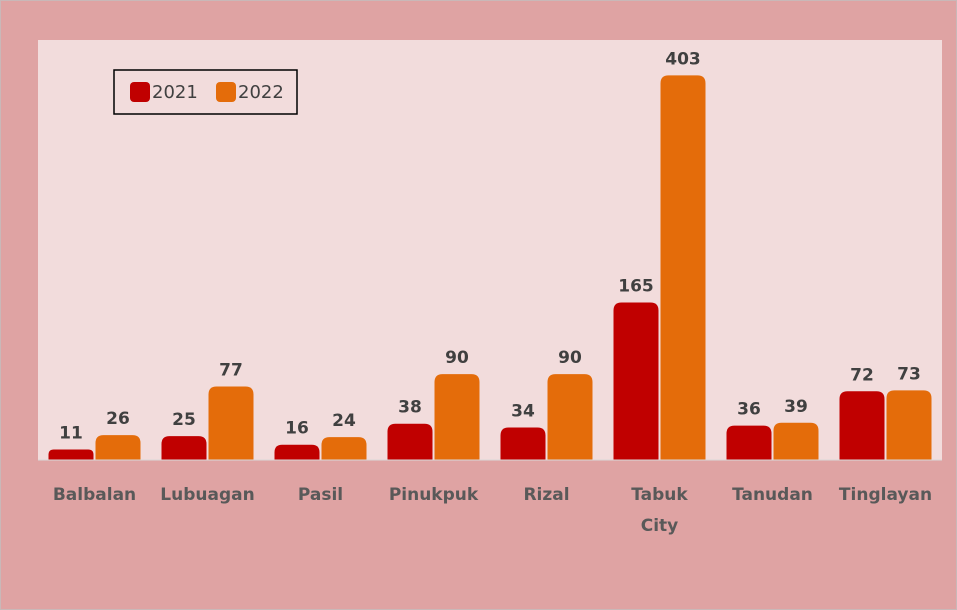  What do you see at coordinates (683, 59) in the screenshot?
I see `data-label: 403` at bounding box center [683, 59].